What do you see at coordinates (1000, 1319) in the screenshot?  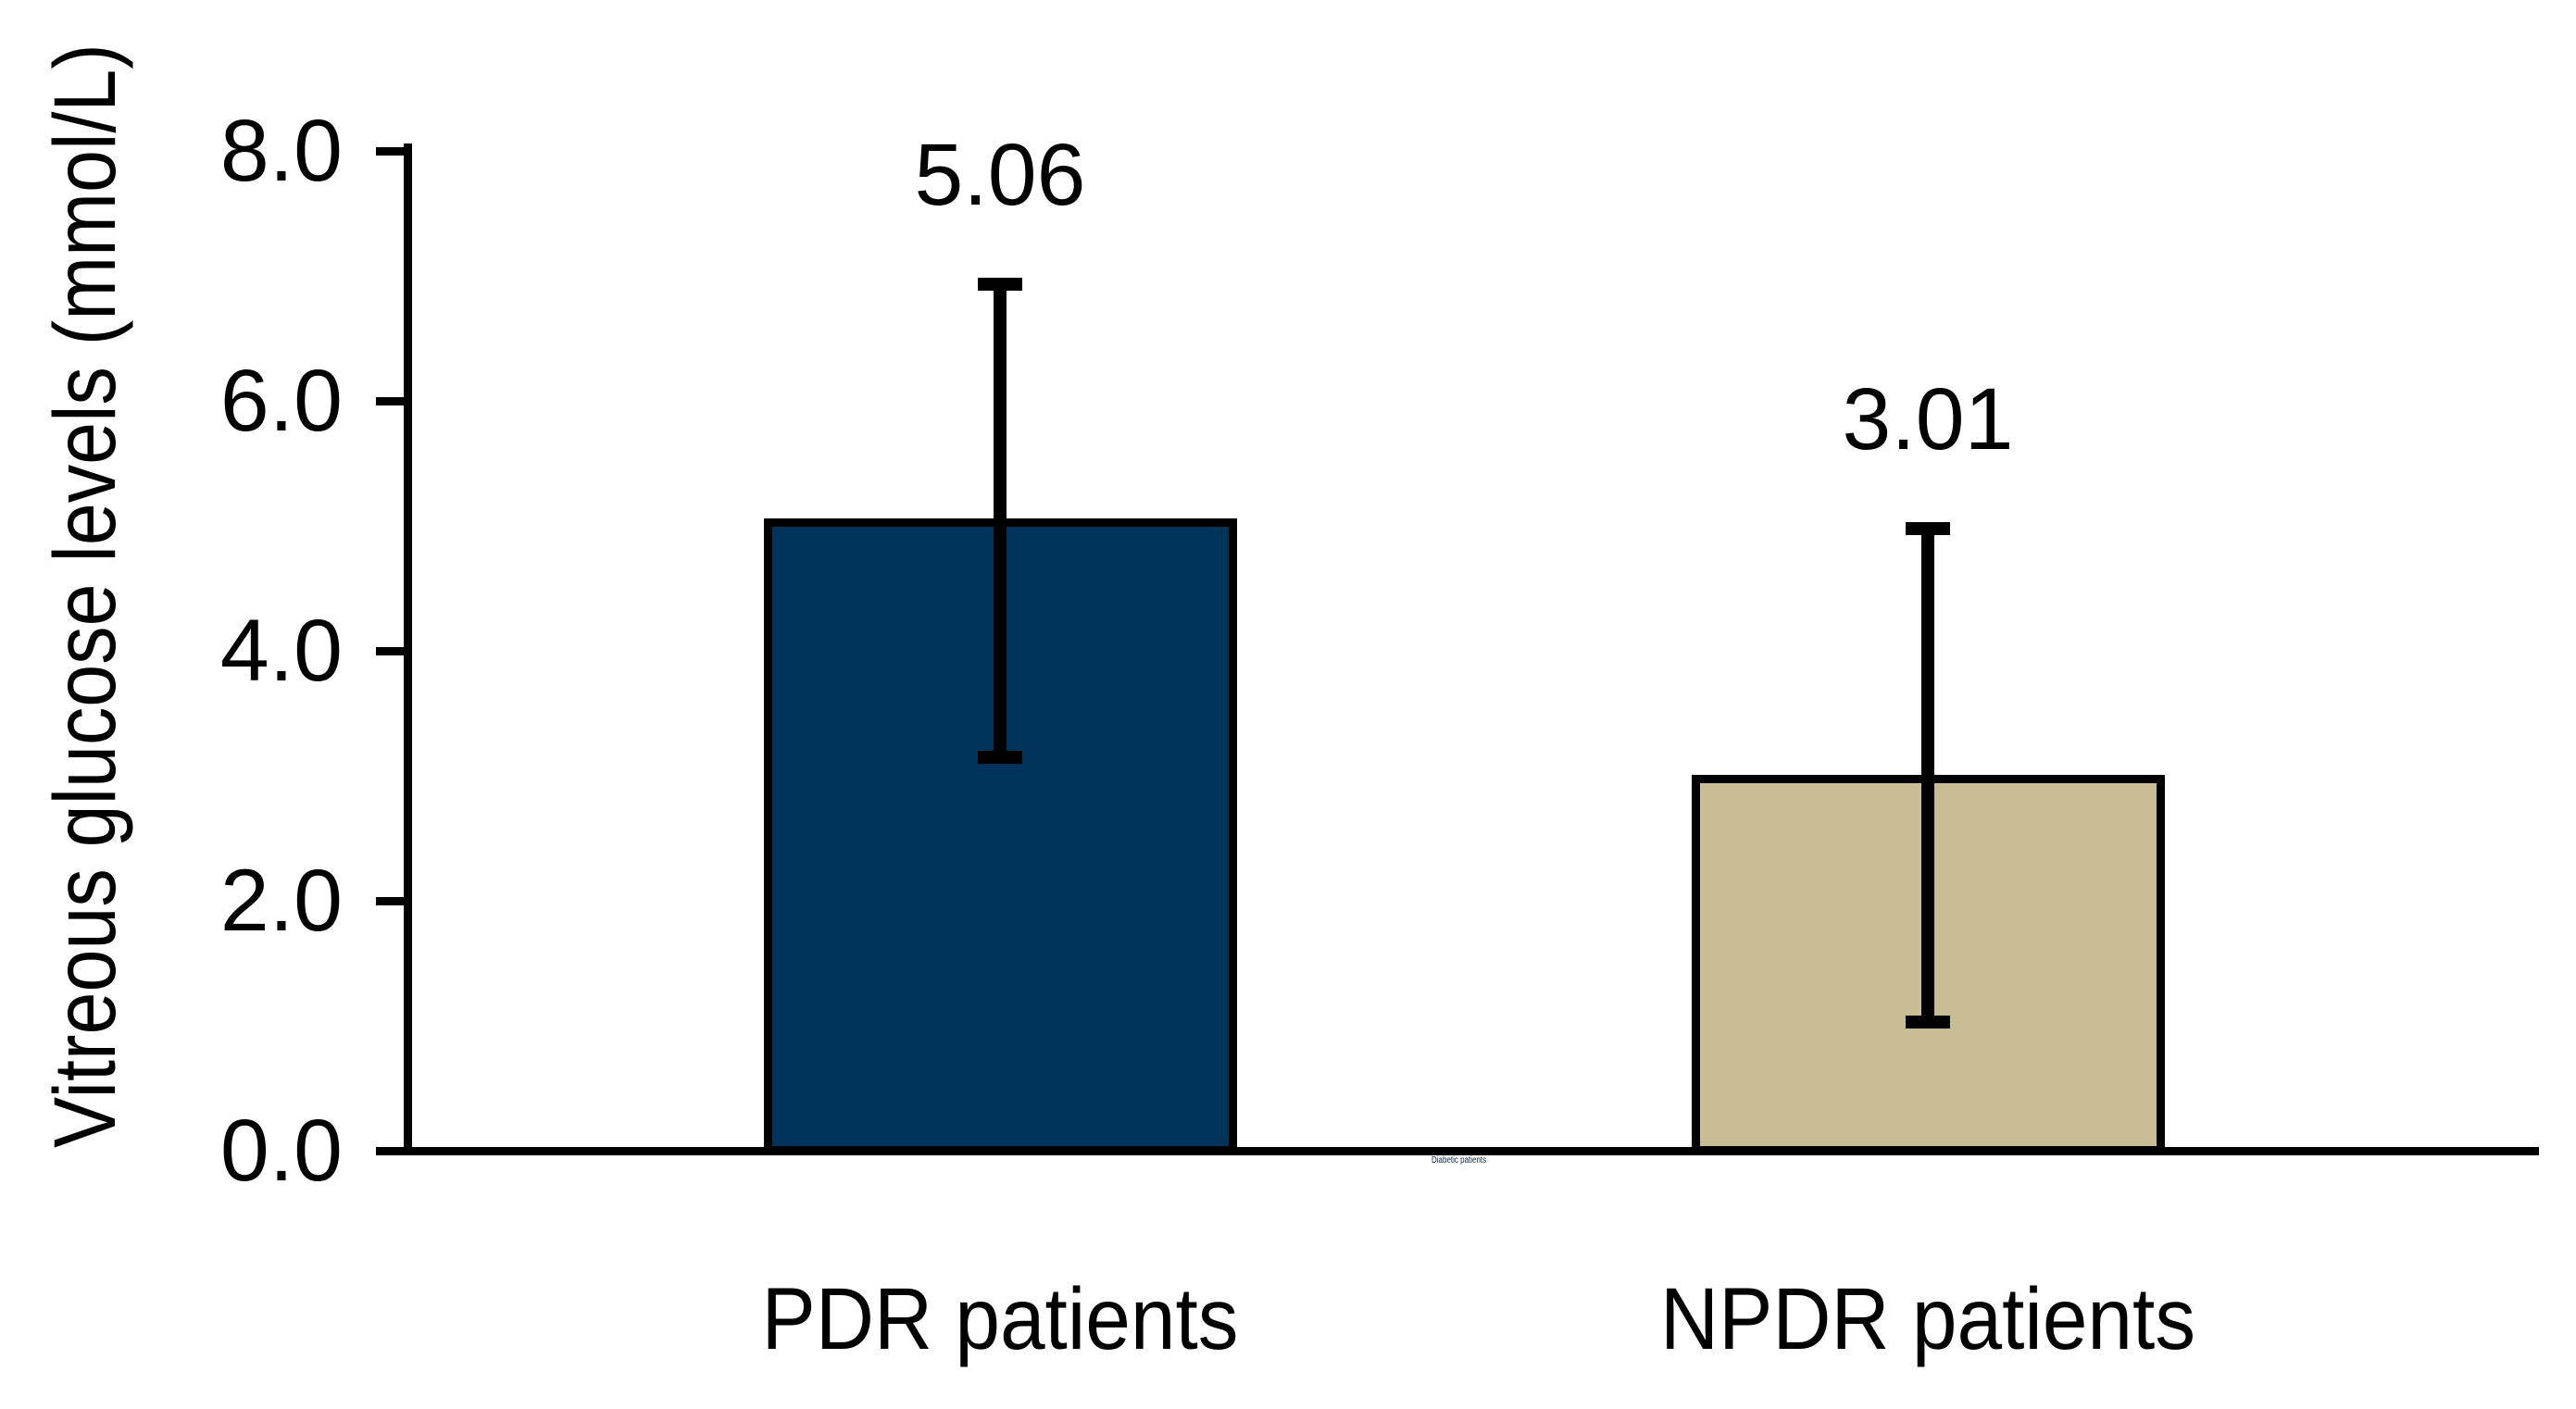 I see `category-label: PDR patients` at bounding box center [1000, 1319].